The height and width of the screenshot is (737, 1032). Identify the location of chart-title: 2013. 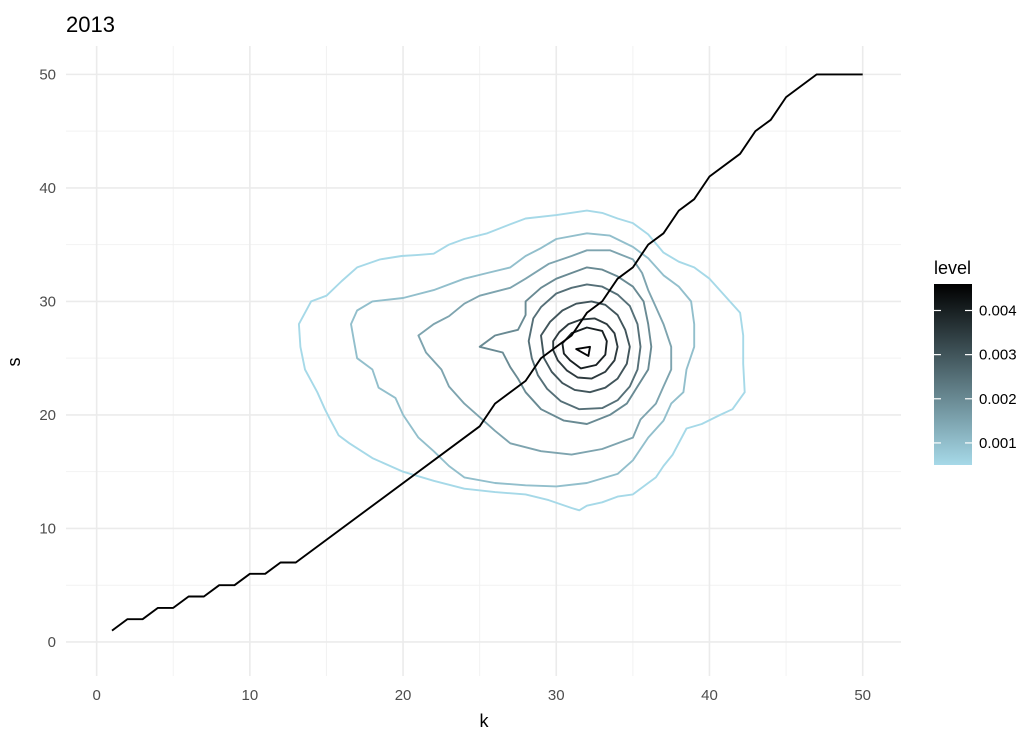
(90, 24).